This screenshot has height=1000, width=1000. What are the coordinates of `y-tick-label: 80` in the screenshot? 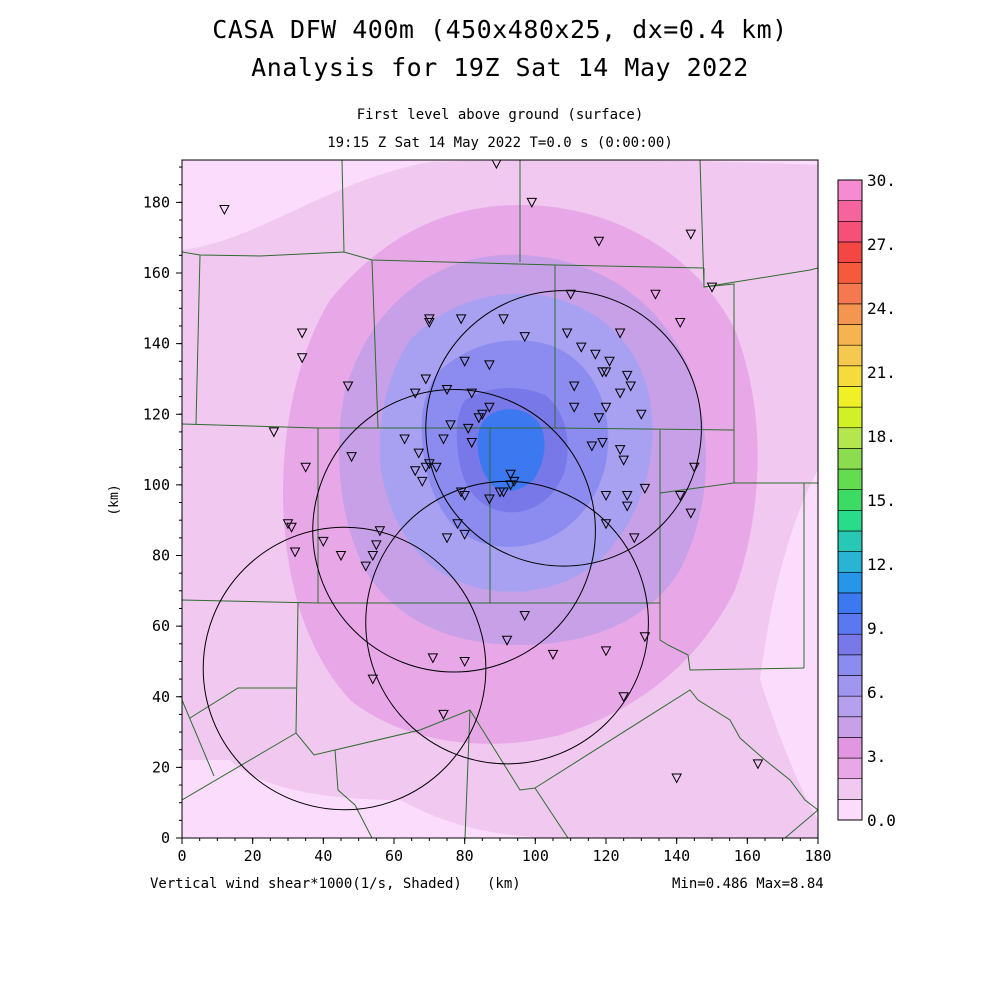 It's located at (161, 556).